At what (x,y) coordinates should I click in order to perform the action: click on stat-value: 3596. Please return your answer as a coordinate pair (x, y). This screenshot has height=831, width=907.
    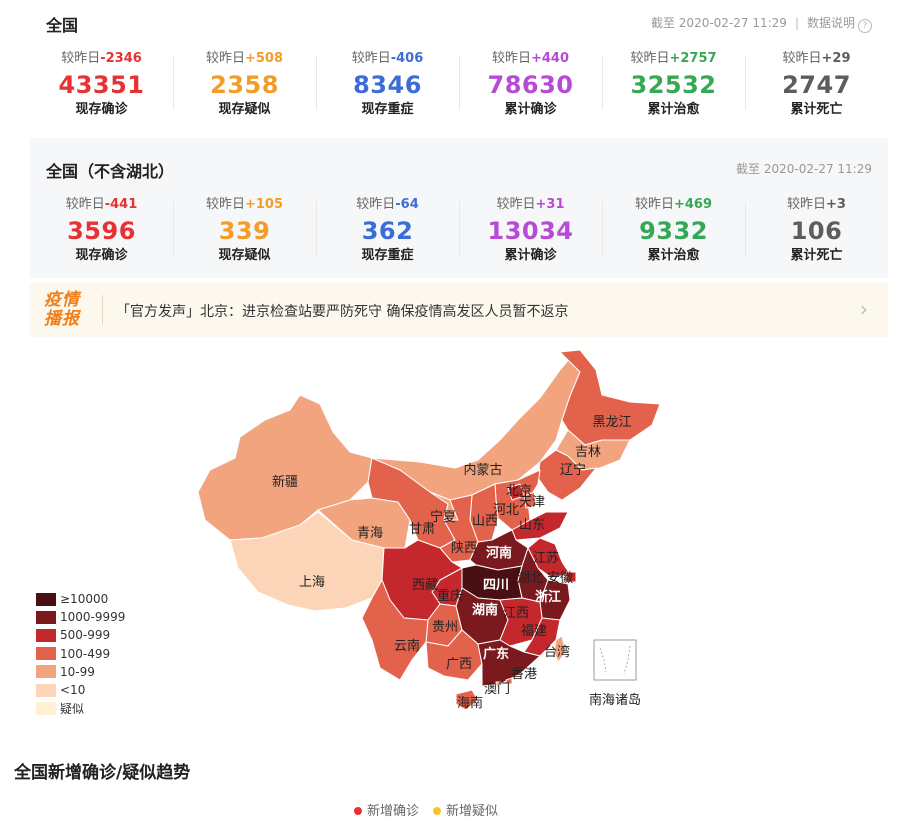
    Looking at the image, I should click on (101, 231).